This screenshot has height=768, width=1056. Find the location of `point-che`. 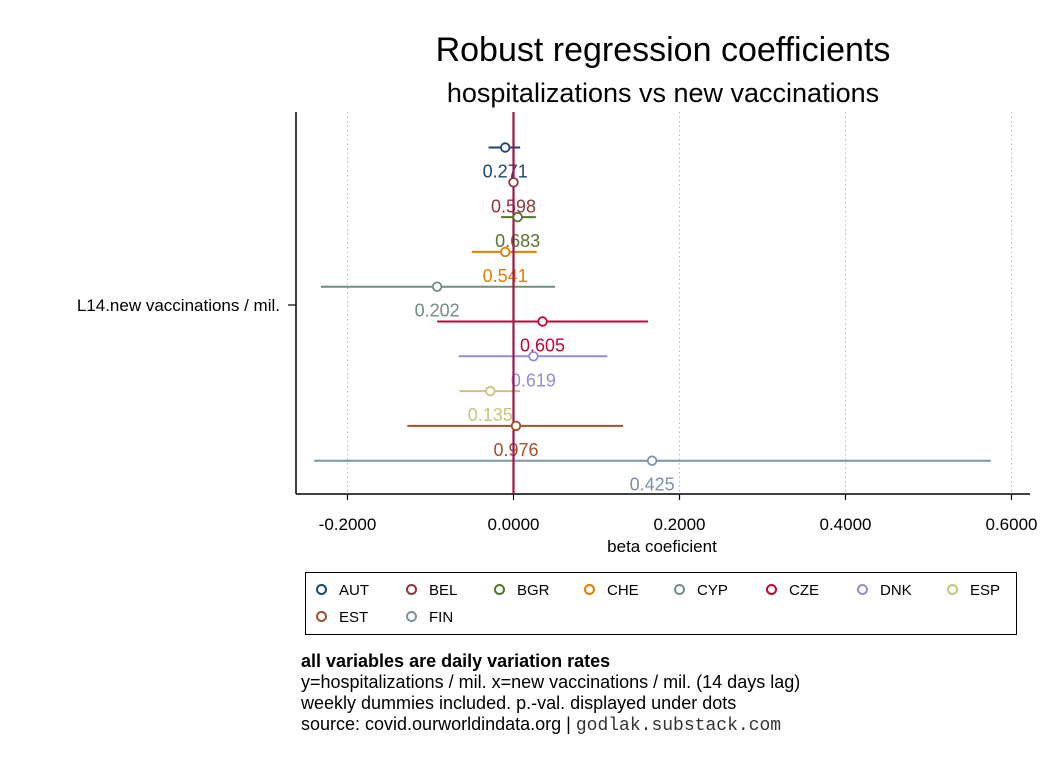

point-che is located at coordinates (505, 252).